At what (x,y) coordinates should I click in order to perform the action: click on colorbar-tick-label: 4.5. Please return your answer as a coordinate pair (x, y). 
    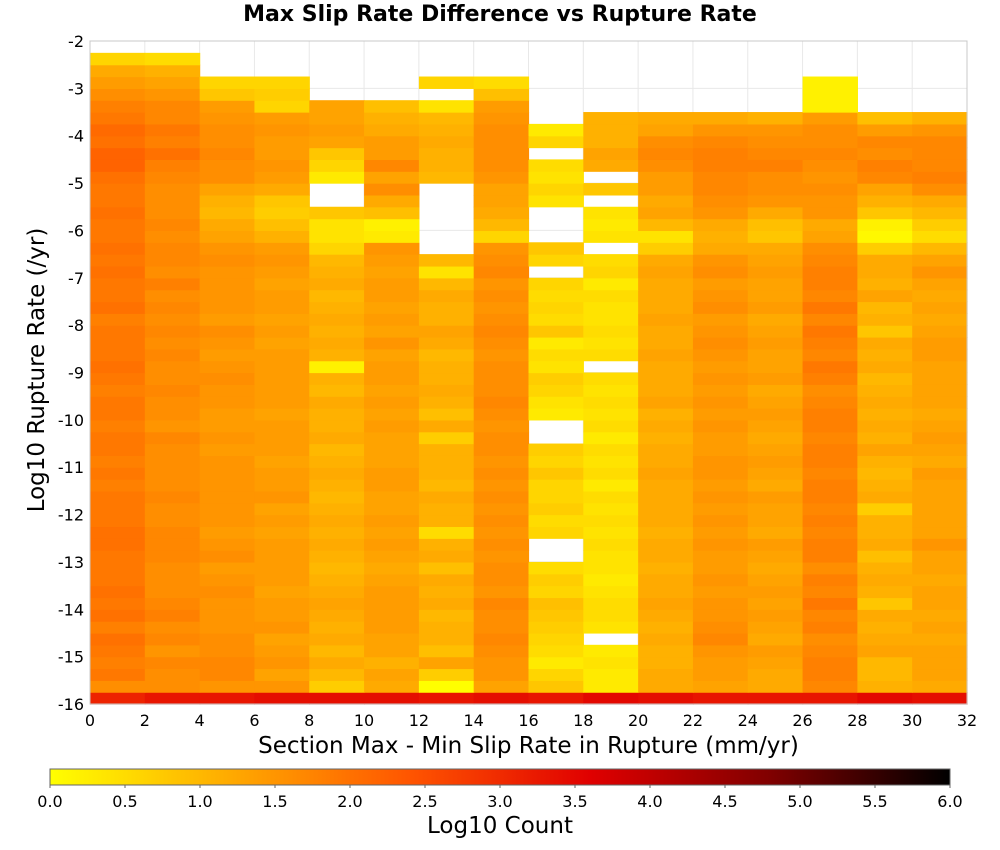
    Looking at the image, I should click on (724, 801).